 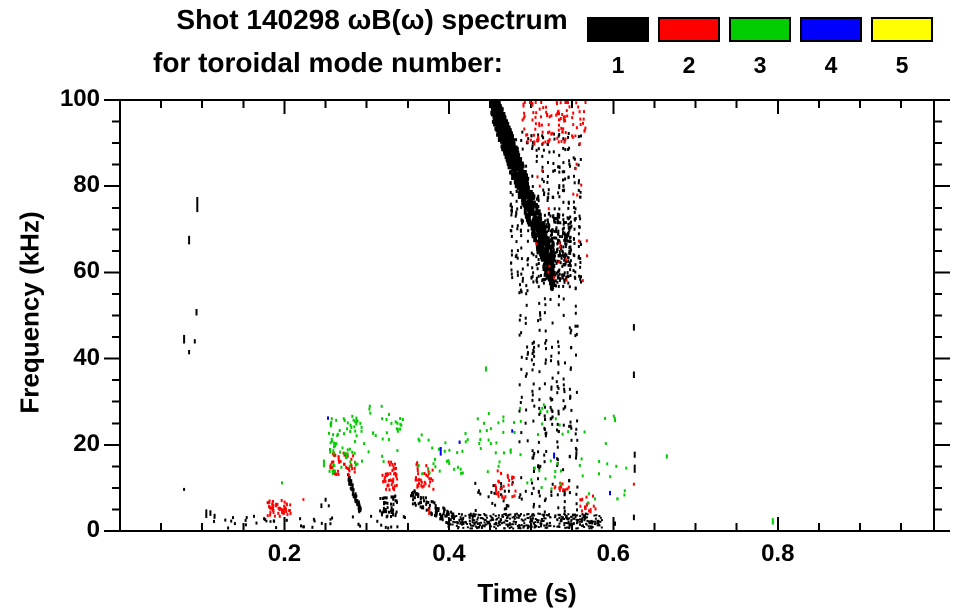 What do you see at coordinates (760, 29) in the screenshot?
I see `legend-swatch-n3` at bounding box center [760, 29].